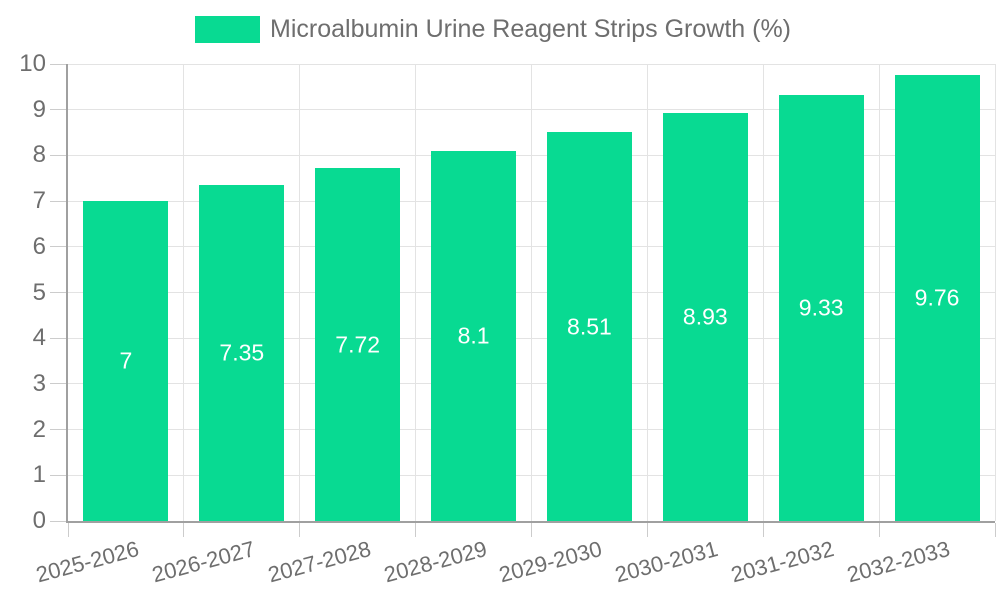  I want to click on bar: 8.51, so click(589, 326).